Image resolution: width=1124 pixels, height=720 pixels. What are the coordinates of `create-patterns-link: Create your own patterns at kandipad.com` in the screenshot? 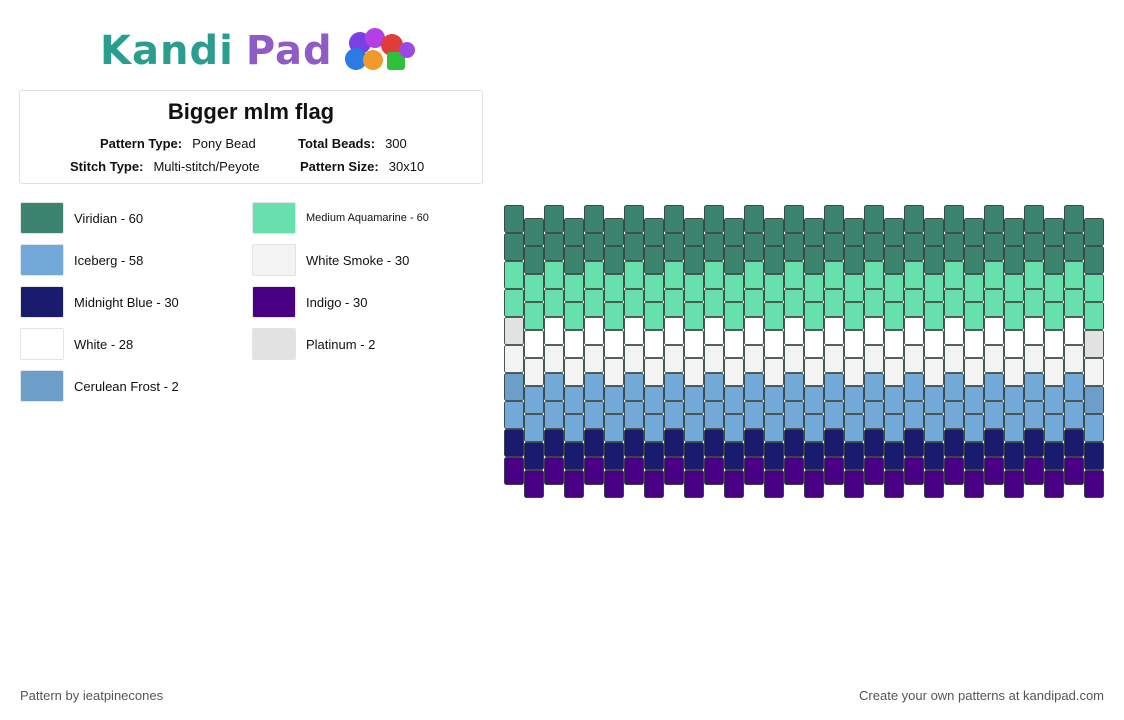 It's located at (981, 695).